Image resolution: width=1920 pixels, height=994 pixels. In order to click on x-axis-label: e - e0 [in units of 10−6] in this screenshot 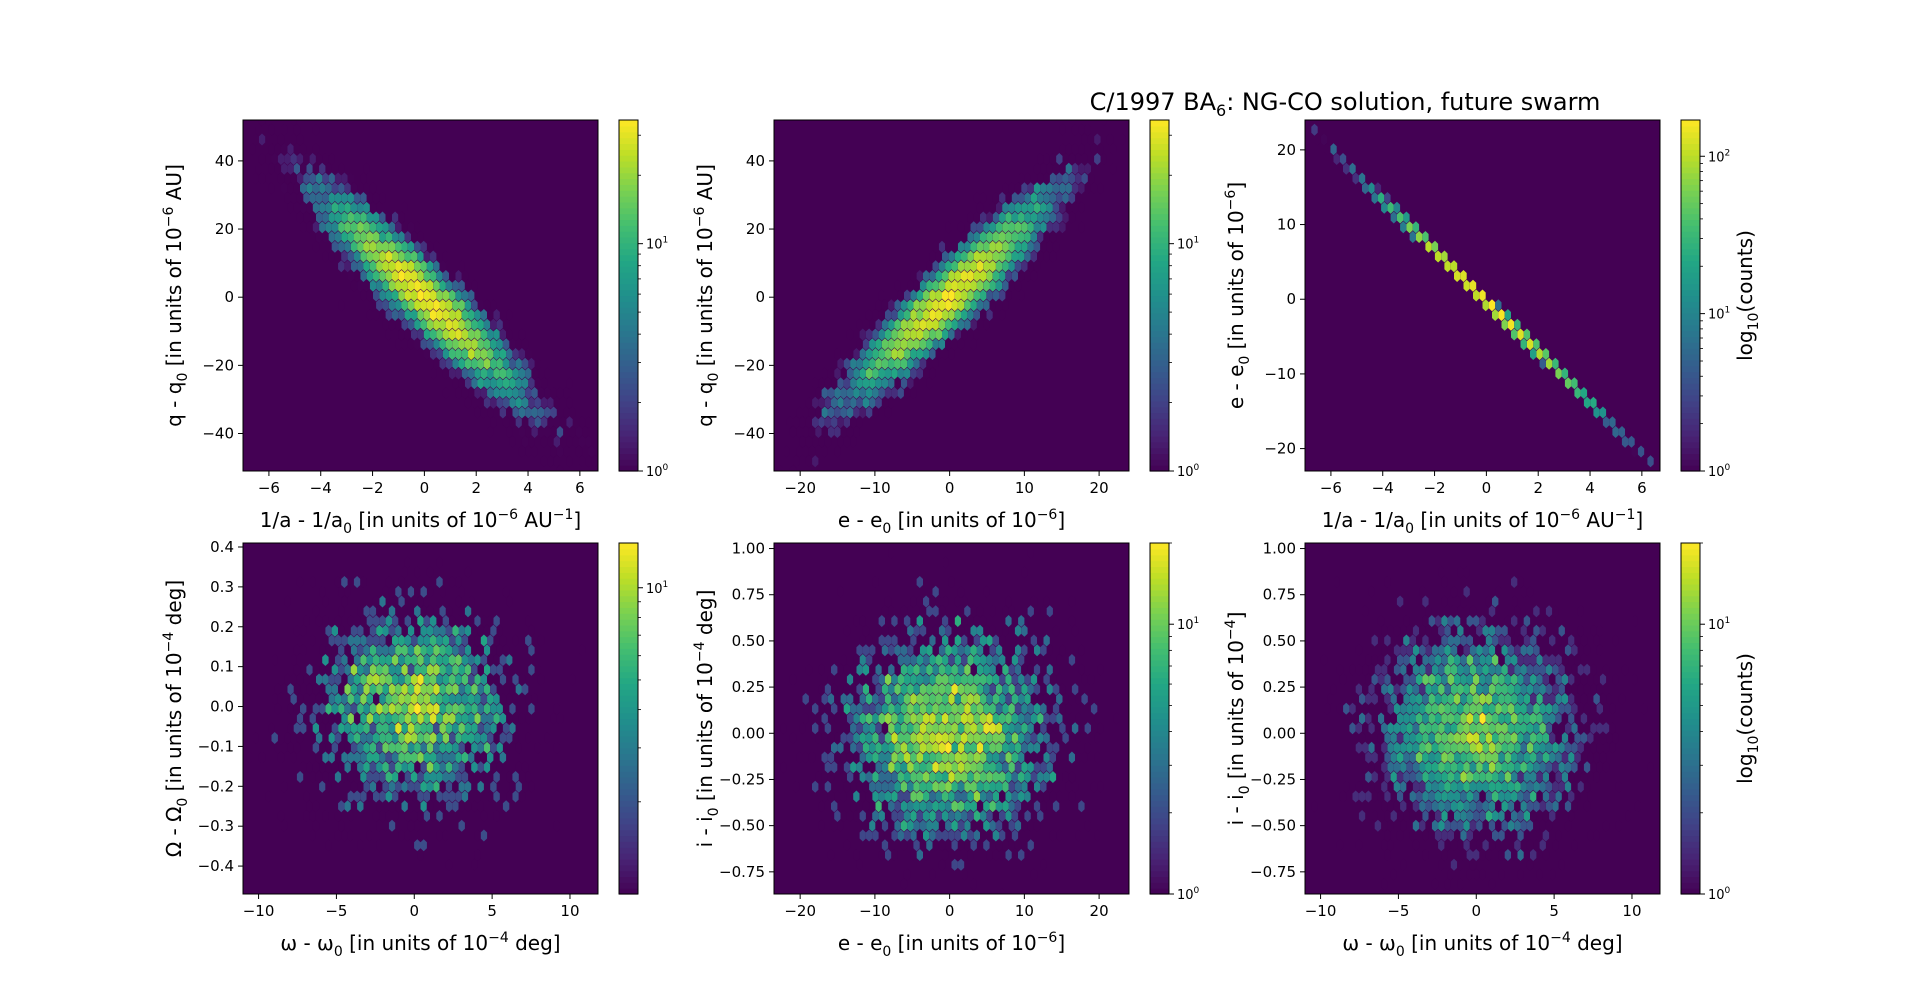, I will do `click(951, 522)`.